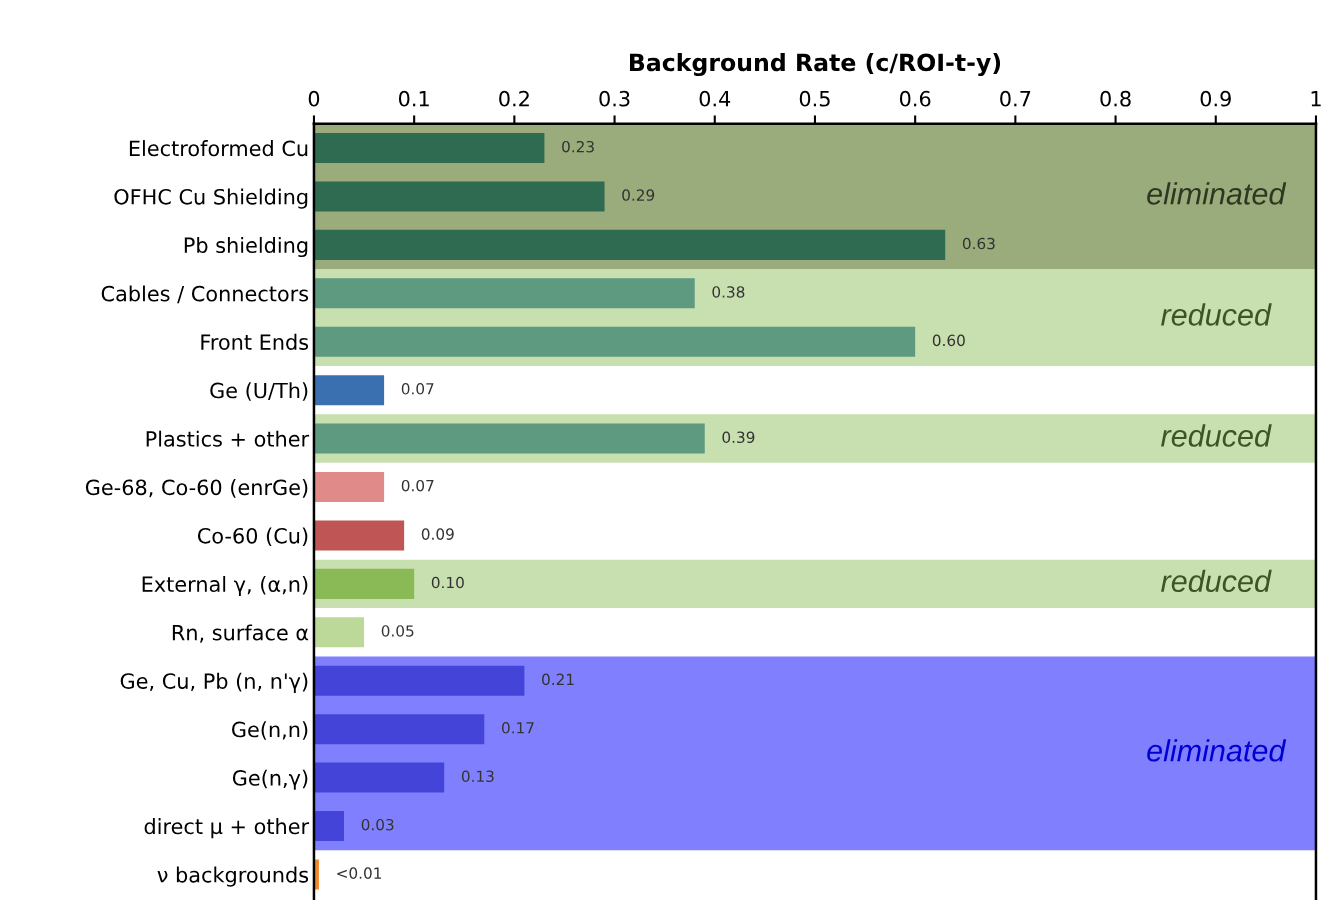 The width and height of the screenshot is (1336, 917). I want to click on y-tick-label: Ge, Cu, Pb (n, n'γ), so click(214, 682).